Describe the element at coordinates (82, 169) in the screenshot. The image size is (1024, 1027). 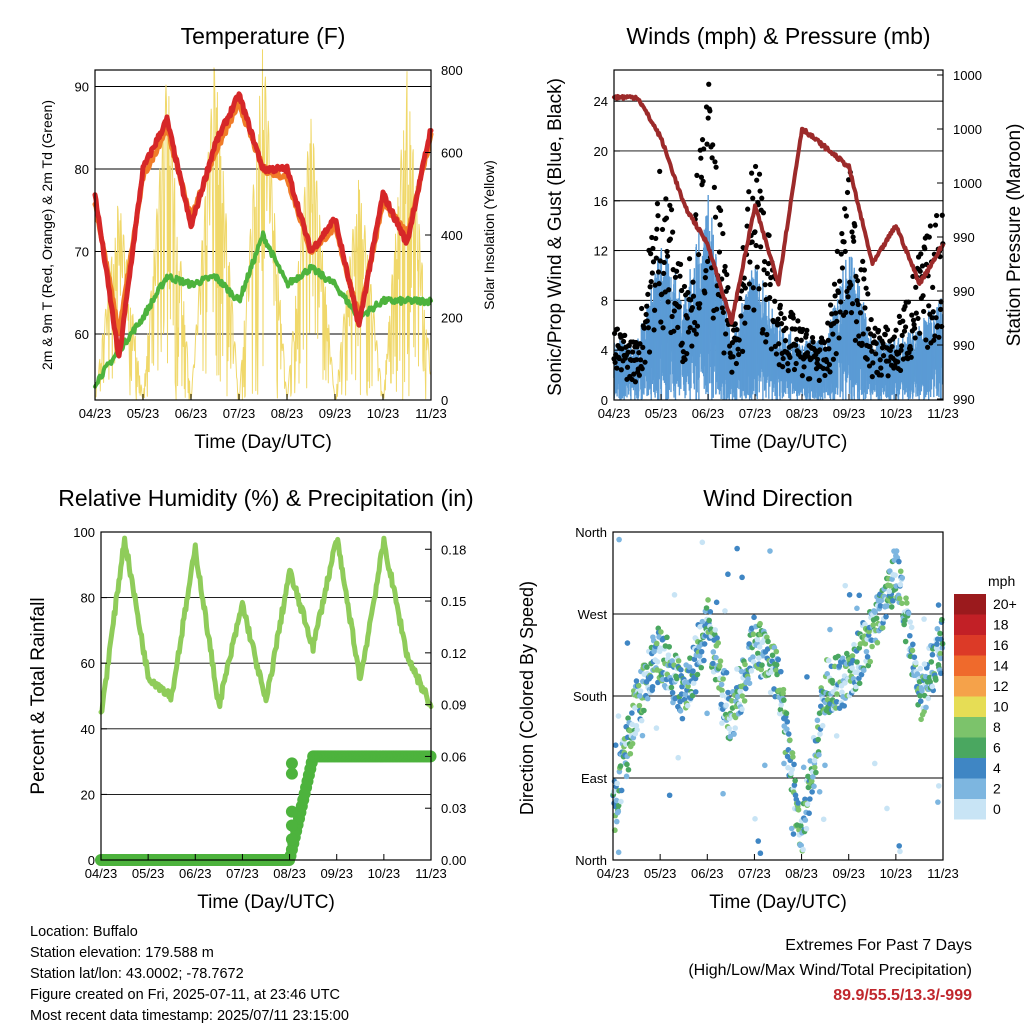
I see `y-axis-tick-label: 80` at that location.